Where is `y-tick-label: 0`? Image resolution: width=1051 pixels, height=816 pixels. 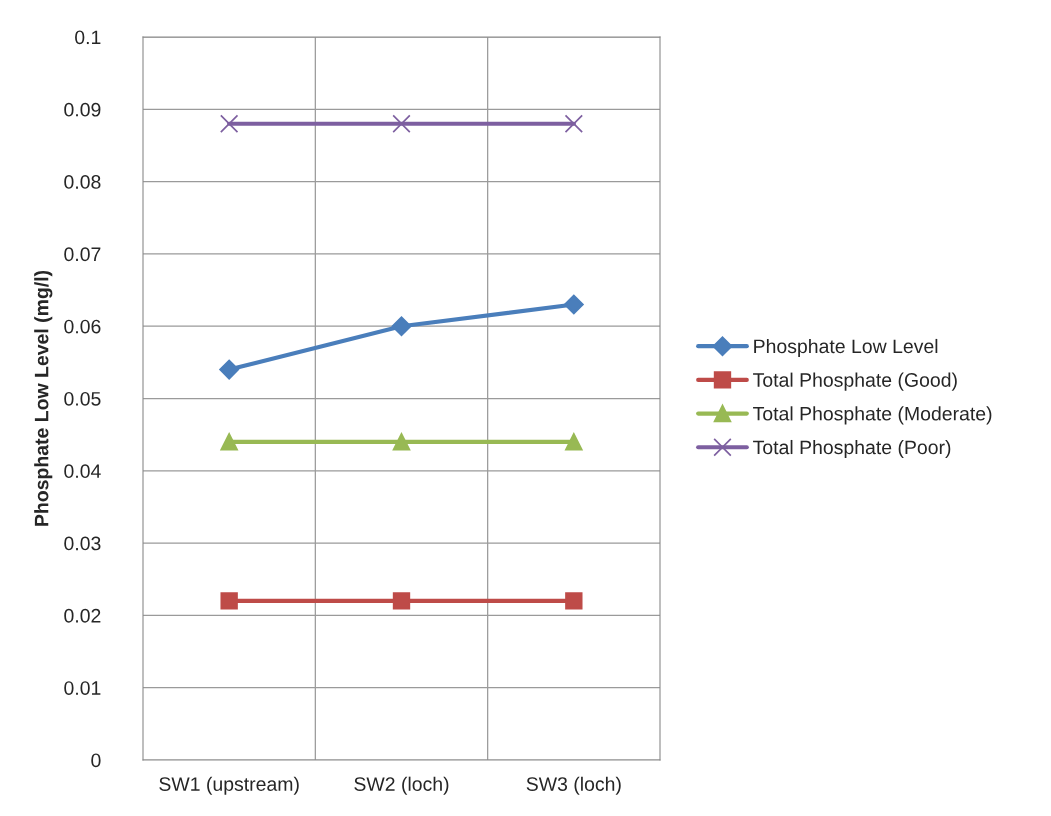
y-tick-label: 0 is located at coordinates (96, 760).